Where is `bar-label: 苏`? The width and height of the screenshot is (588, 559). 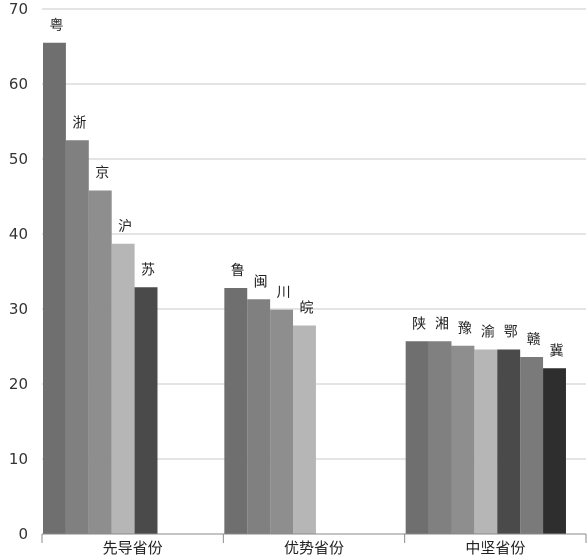
bar-label: 苏 is located at coordinates (148, 270).